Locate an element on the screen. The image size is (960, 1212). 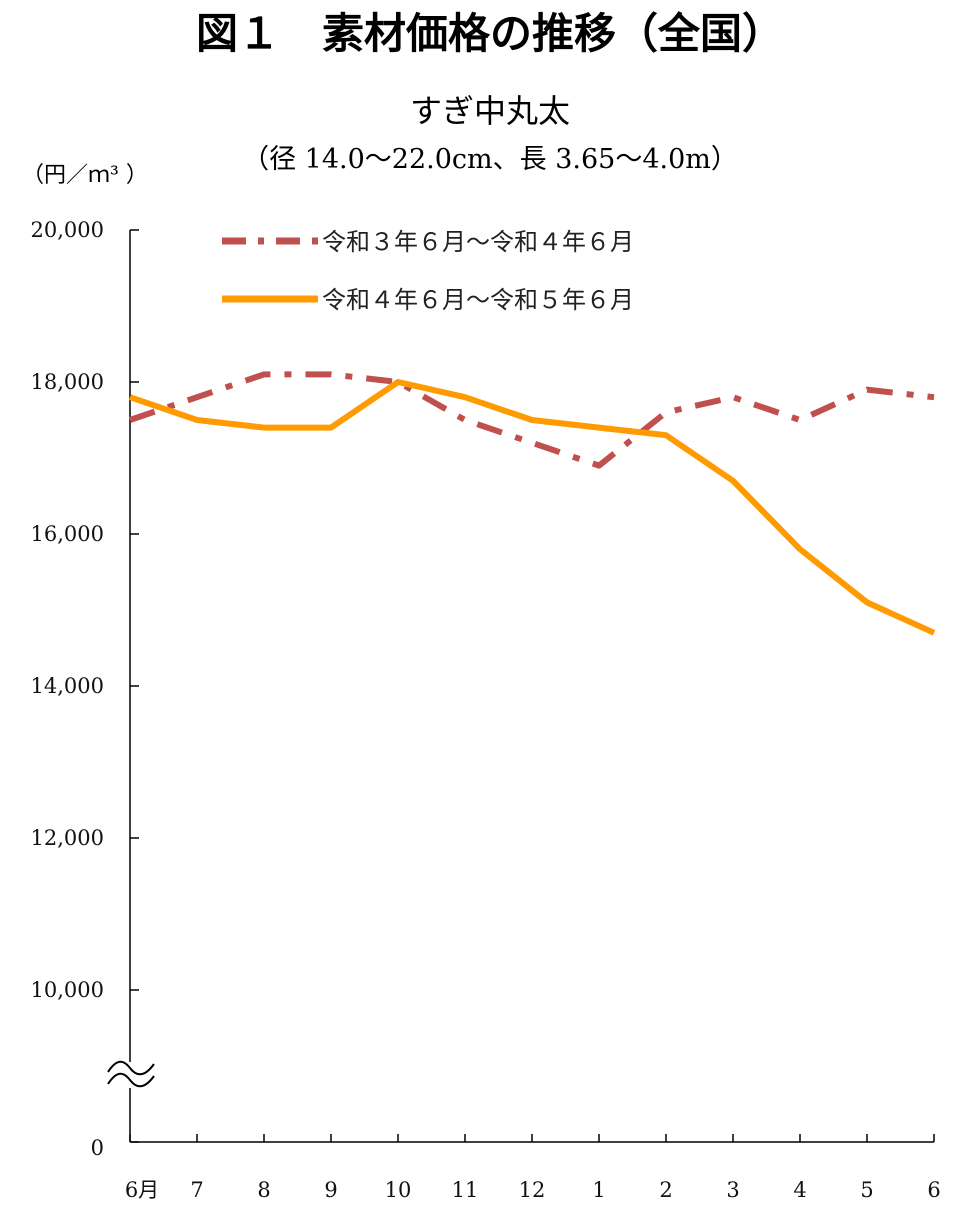
x-tick-label: 2 is located at coordinates (665, 1190).